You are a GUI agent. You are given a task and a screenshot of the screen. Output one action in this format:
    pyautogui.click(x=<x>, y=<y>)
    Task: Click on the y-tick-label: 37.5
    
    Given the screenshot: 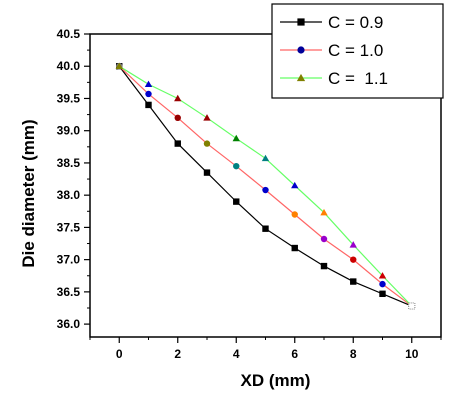 What is the action you would take?
    pyautogui.click(x=69, y=227)
    